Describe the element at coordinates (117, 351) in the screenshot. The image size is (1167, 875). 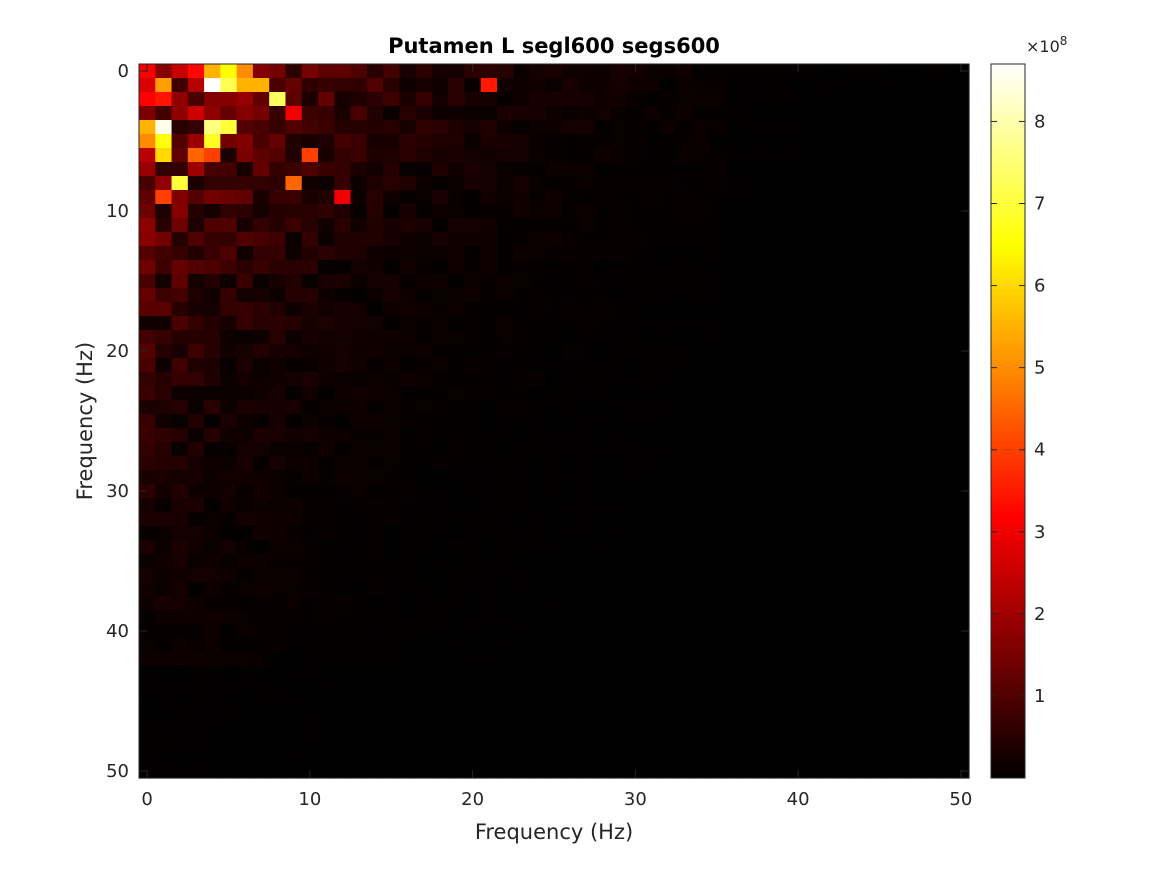
I see `y-tick-label: 20` at that location.